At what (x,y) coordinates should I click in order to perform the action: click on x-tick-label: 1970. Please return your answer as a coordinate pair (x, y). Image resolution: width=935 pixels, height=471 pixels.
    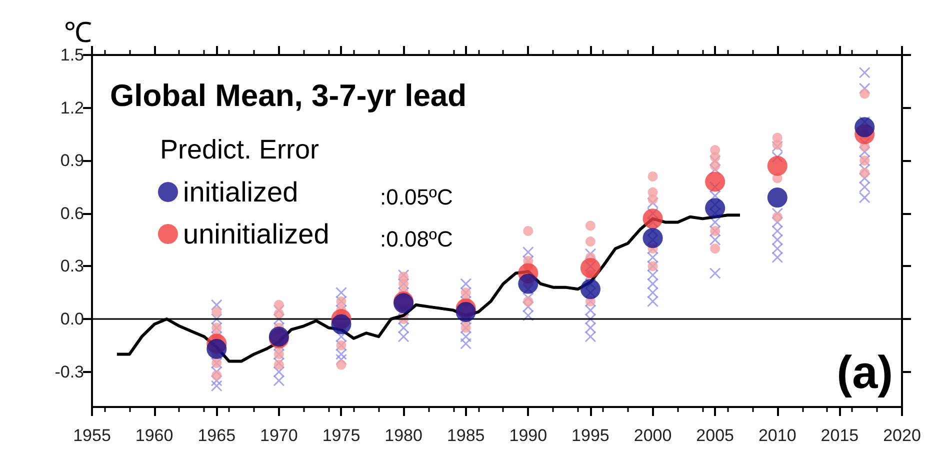
    Looking at the image, I should click on (279, 435).